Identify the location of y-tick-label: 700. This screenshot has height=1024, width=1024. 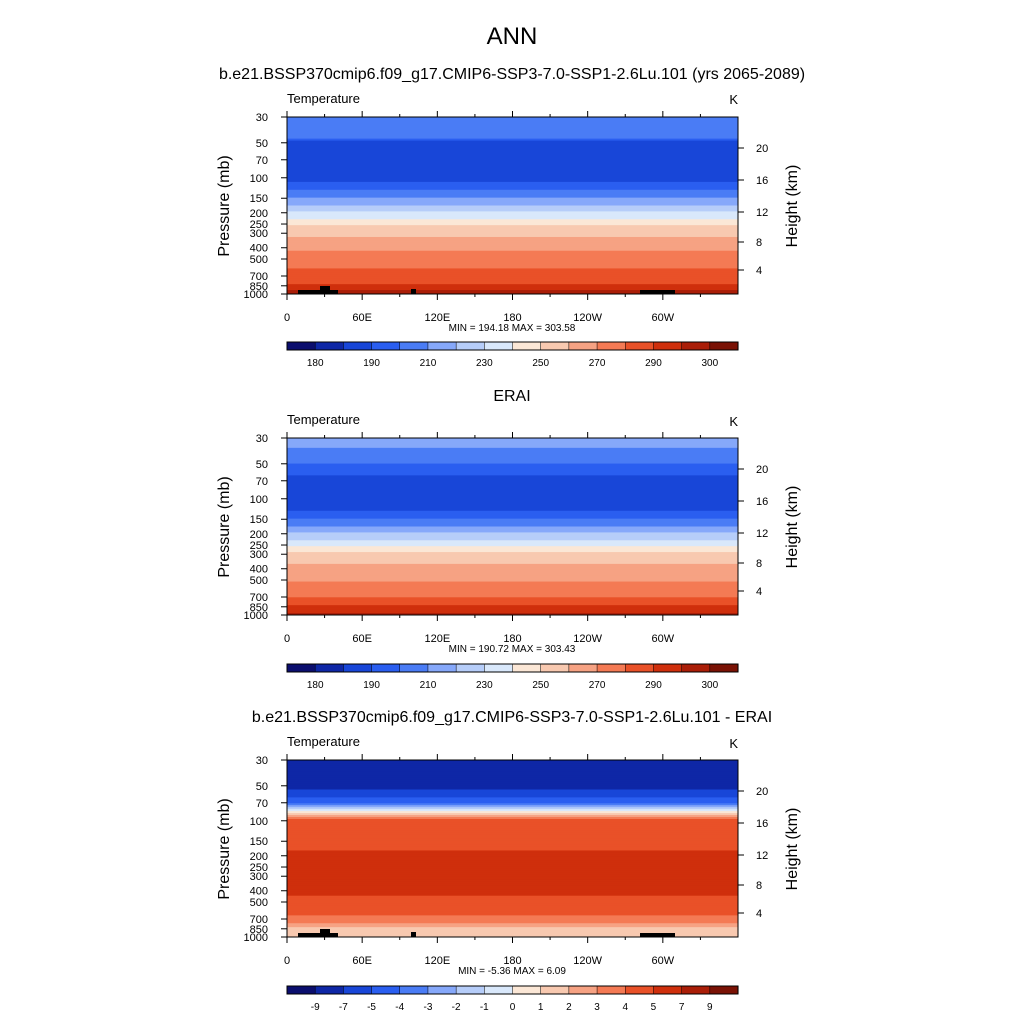
(259, 920).